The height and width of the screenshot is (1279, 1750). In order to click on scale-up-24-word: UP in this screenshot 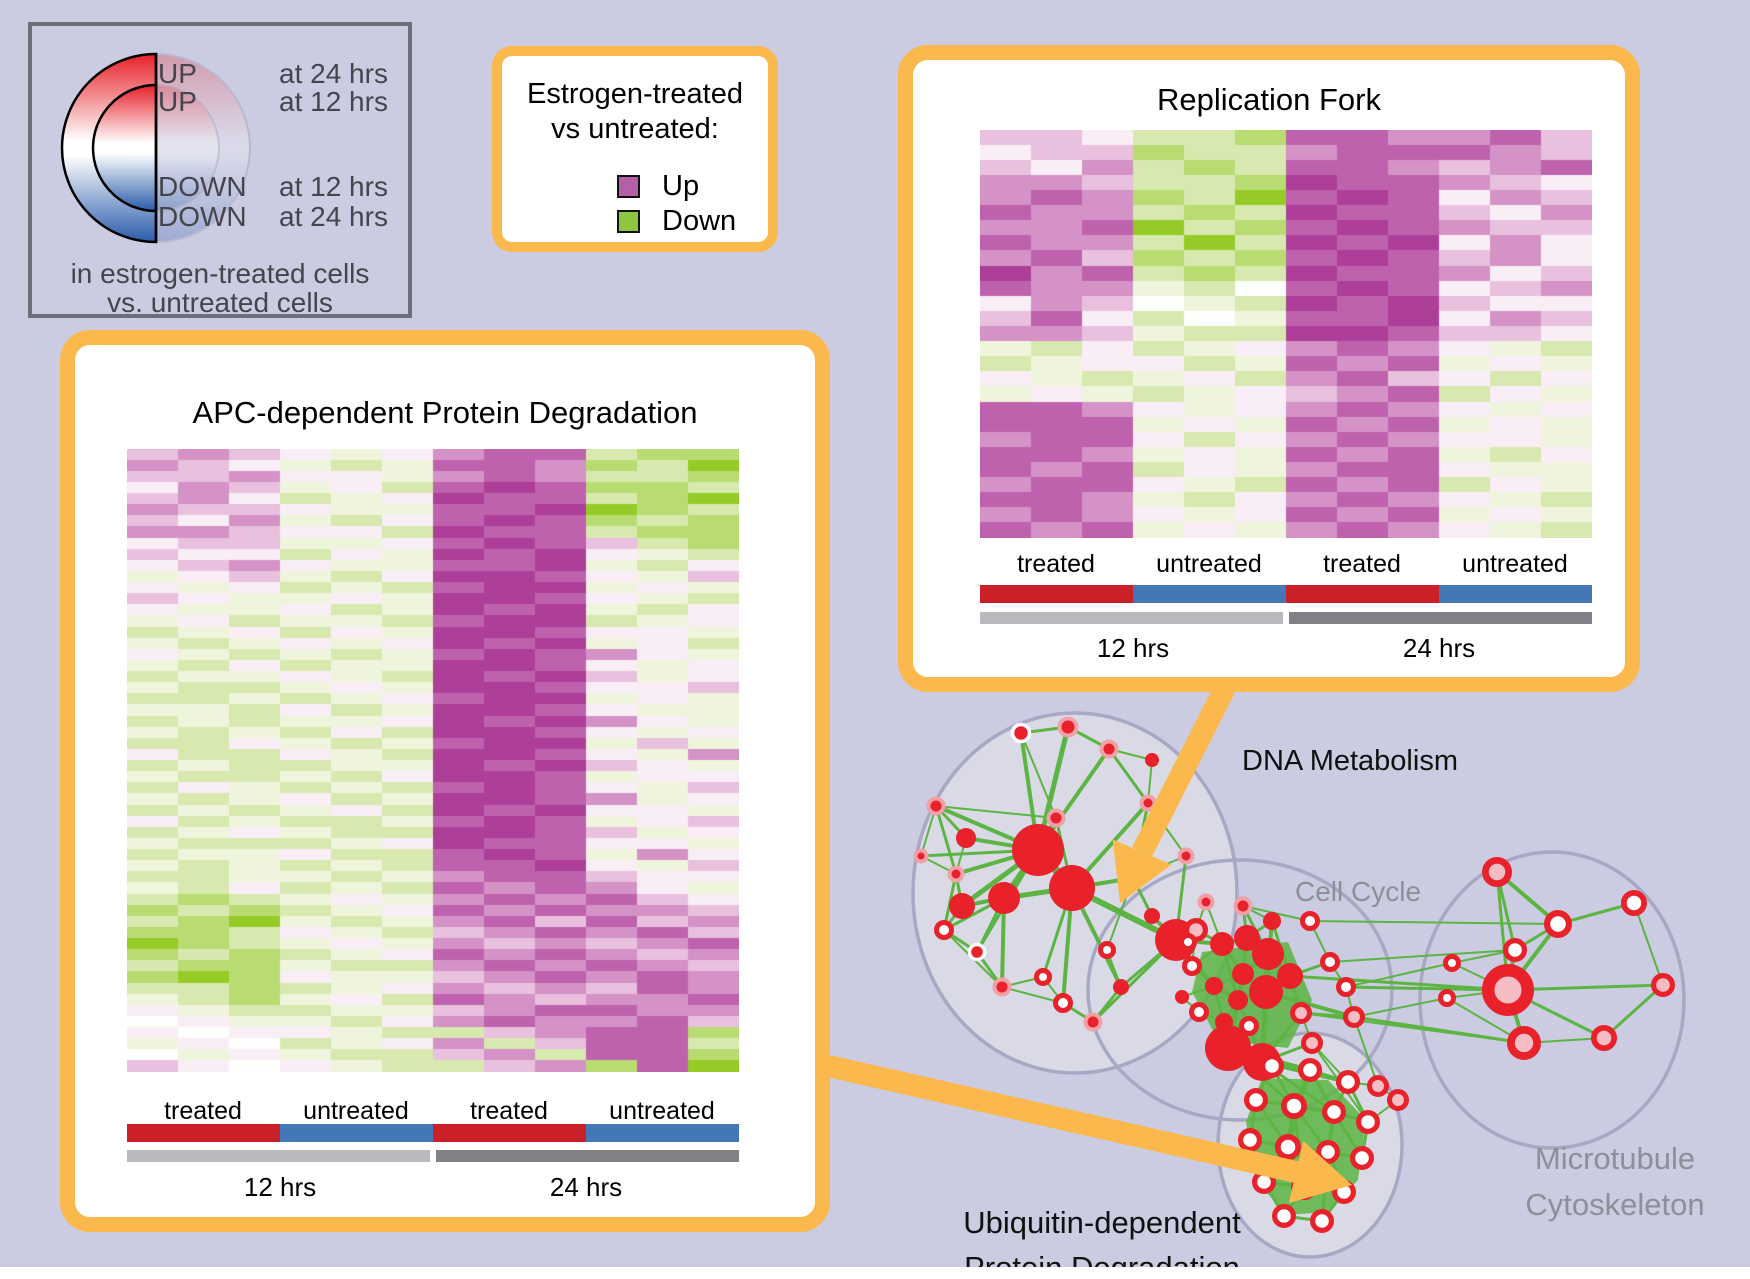, I will do `click(177, 73)`.